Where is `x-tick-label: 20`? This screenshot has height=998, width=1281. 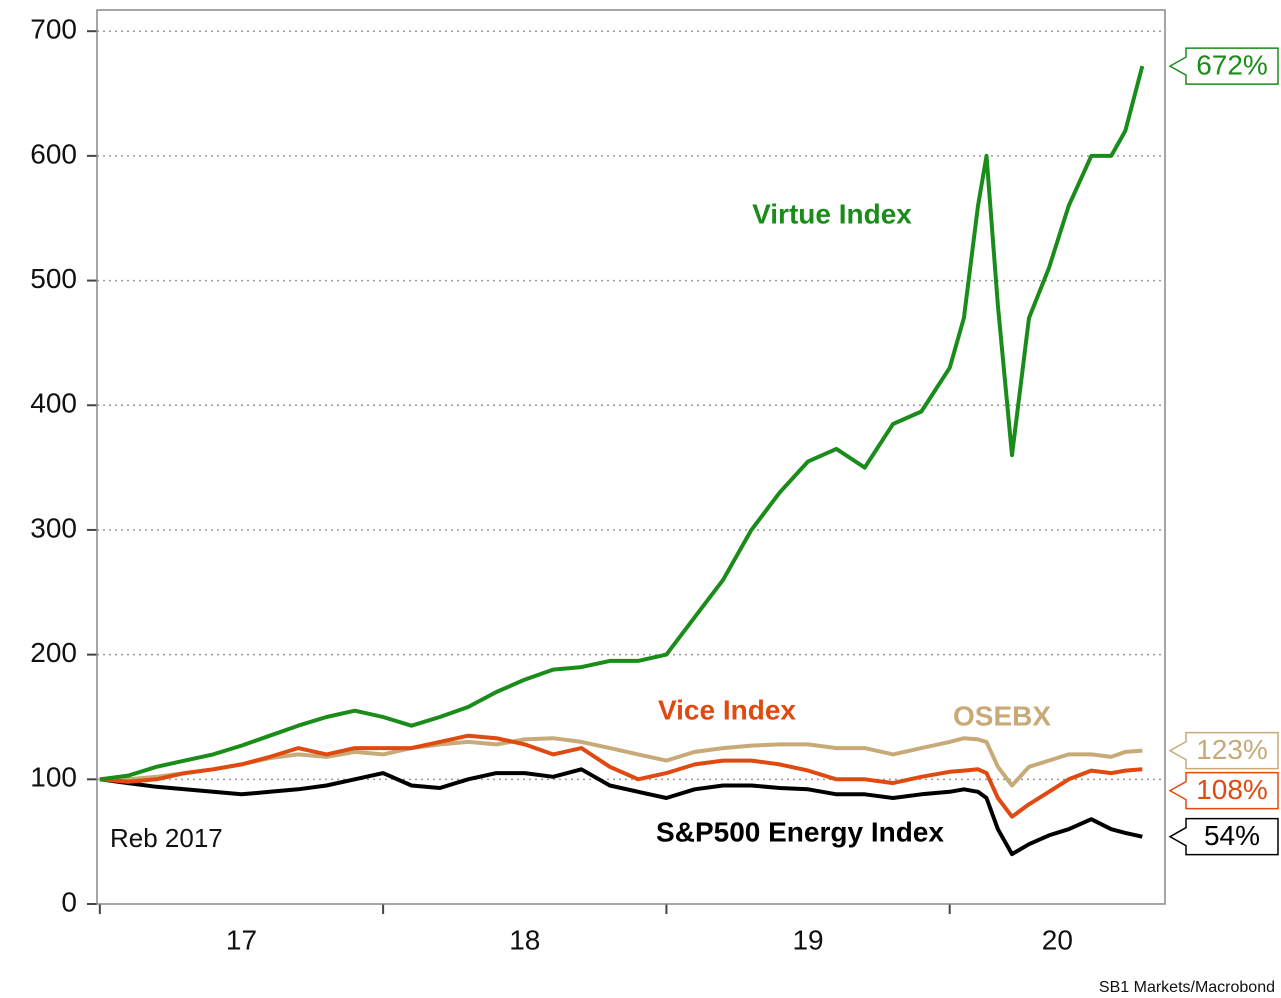
x-tick-label: 20 is located at coordinates (1057, 939).